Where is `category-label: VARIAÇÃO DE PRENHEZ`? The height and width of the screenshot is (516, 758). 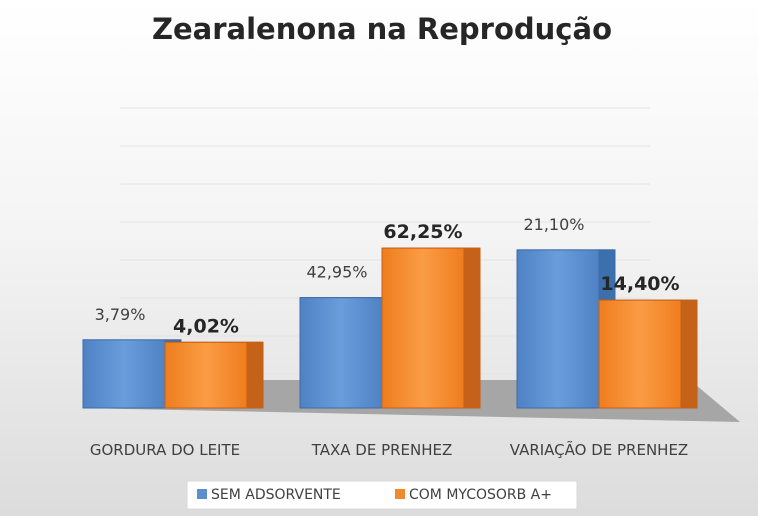
category-label: VARIAÇÃO DE PRENHEZ is located at coordinates (599, 449).